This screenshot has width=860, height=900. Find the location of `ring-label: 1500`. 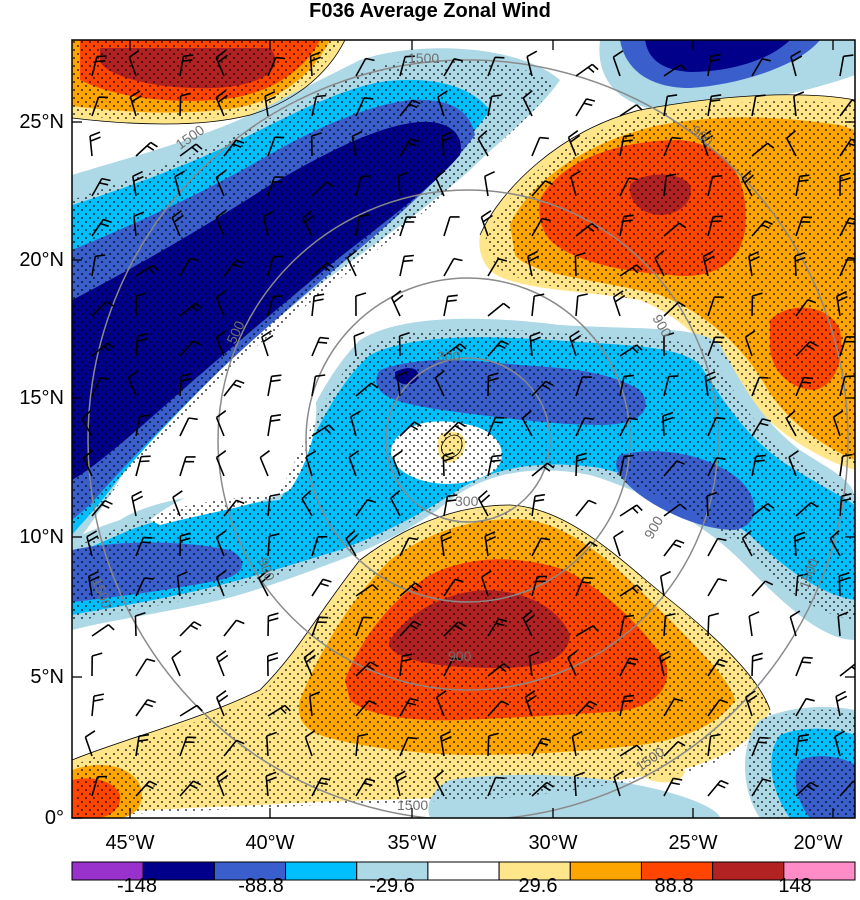

ring-label: 1500 is located at coordinates (423, 58).